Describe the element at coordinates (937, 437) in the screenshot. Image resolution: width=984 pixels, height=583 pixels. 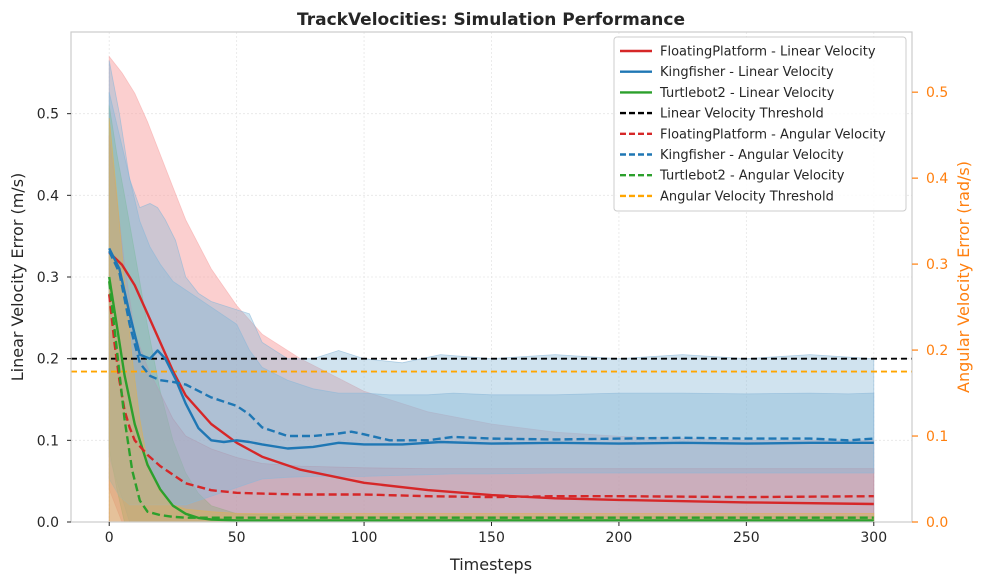
I see `right-y-tick-label-1: 0.1` at that location.